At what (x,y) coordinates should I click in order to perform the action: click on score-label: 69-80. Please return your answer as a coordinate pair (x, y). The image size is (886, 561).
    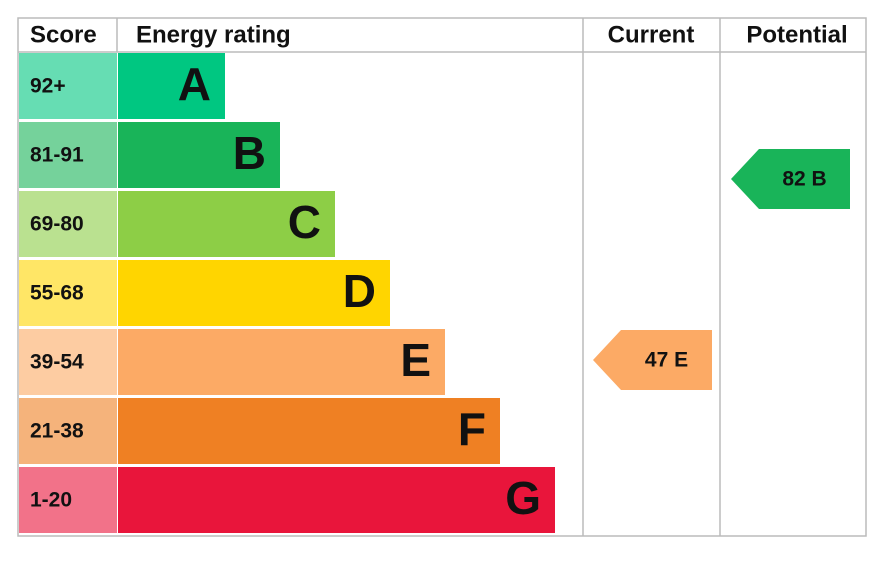
    Looking at the image, I should click on (57, 224).